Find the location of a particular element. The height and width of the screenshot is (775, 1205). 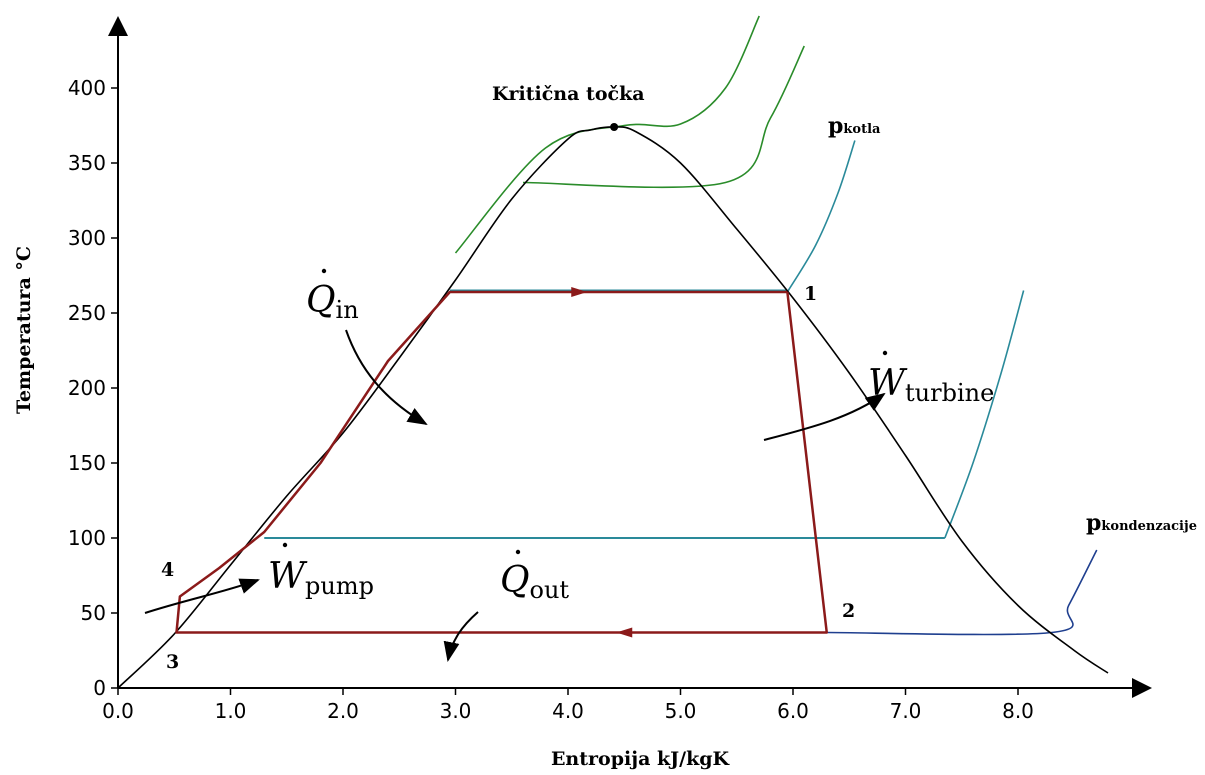

state-label-4: 4 is located at coordinates (167, 570).